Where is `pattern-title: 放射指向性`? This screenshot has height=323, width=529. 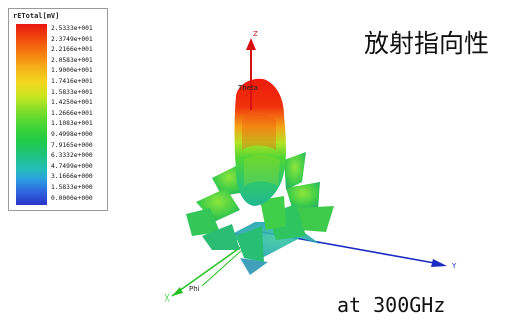
pattern-title: 放射指向性 is located at coordinates (427, 43).